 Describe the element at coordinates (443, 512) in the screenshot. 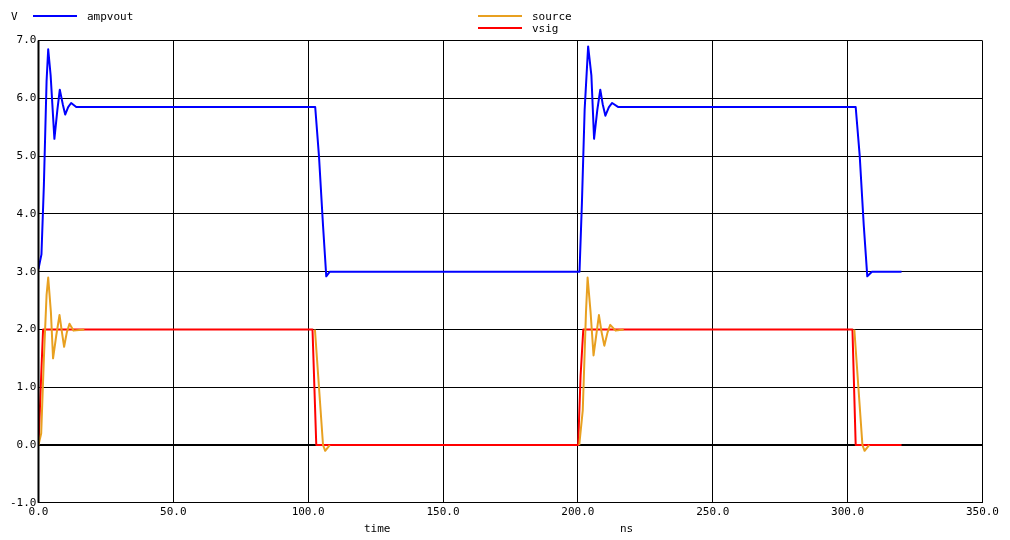

I see `x-tick-label: 150.0` at that location.